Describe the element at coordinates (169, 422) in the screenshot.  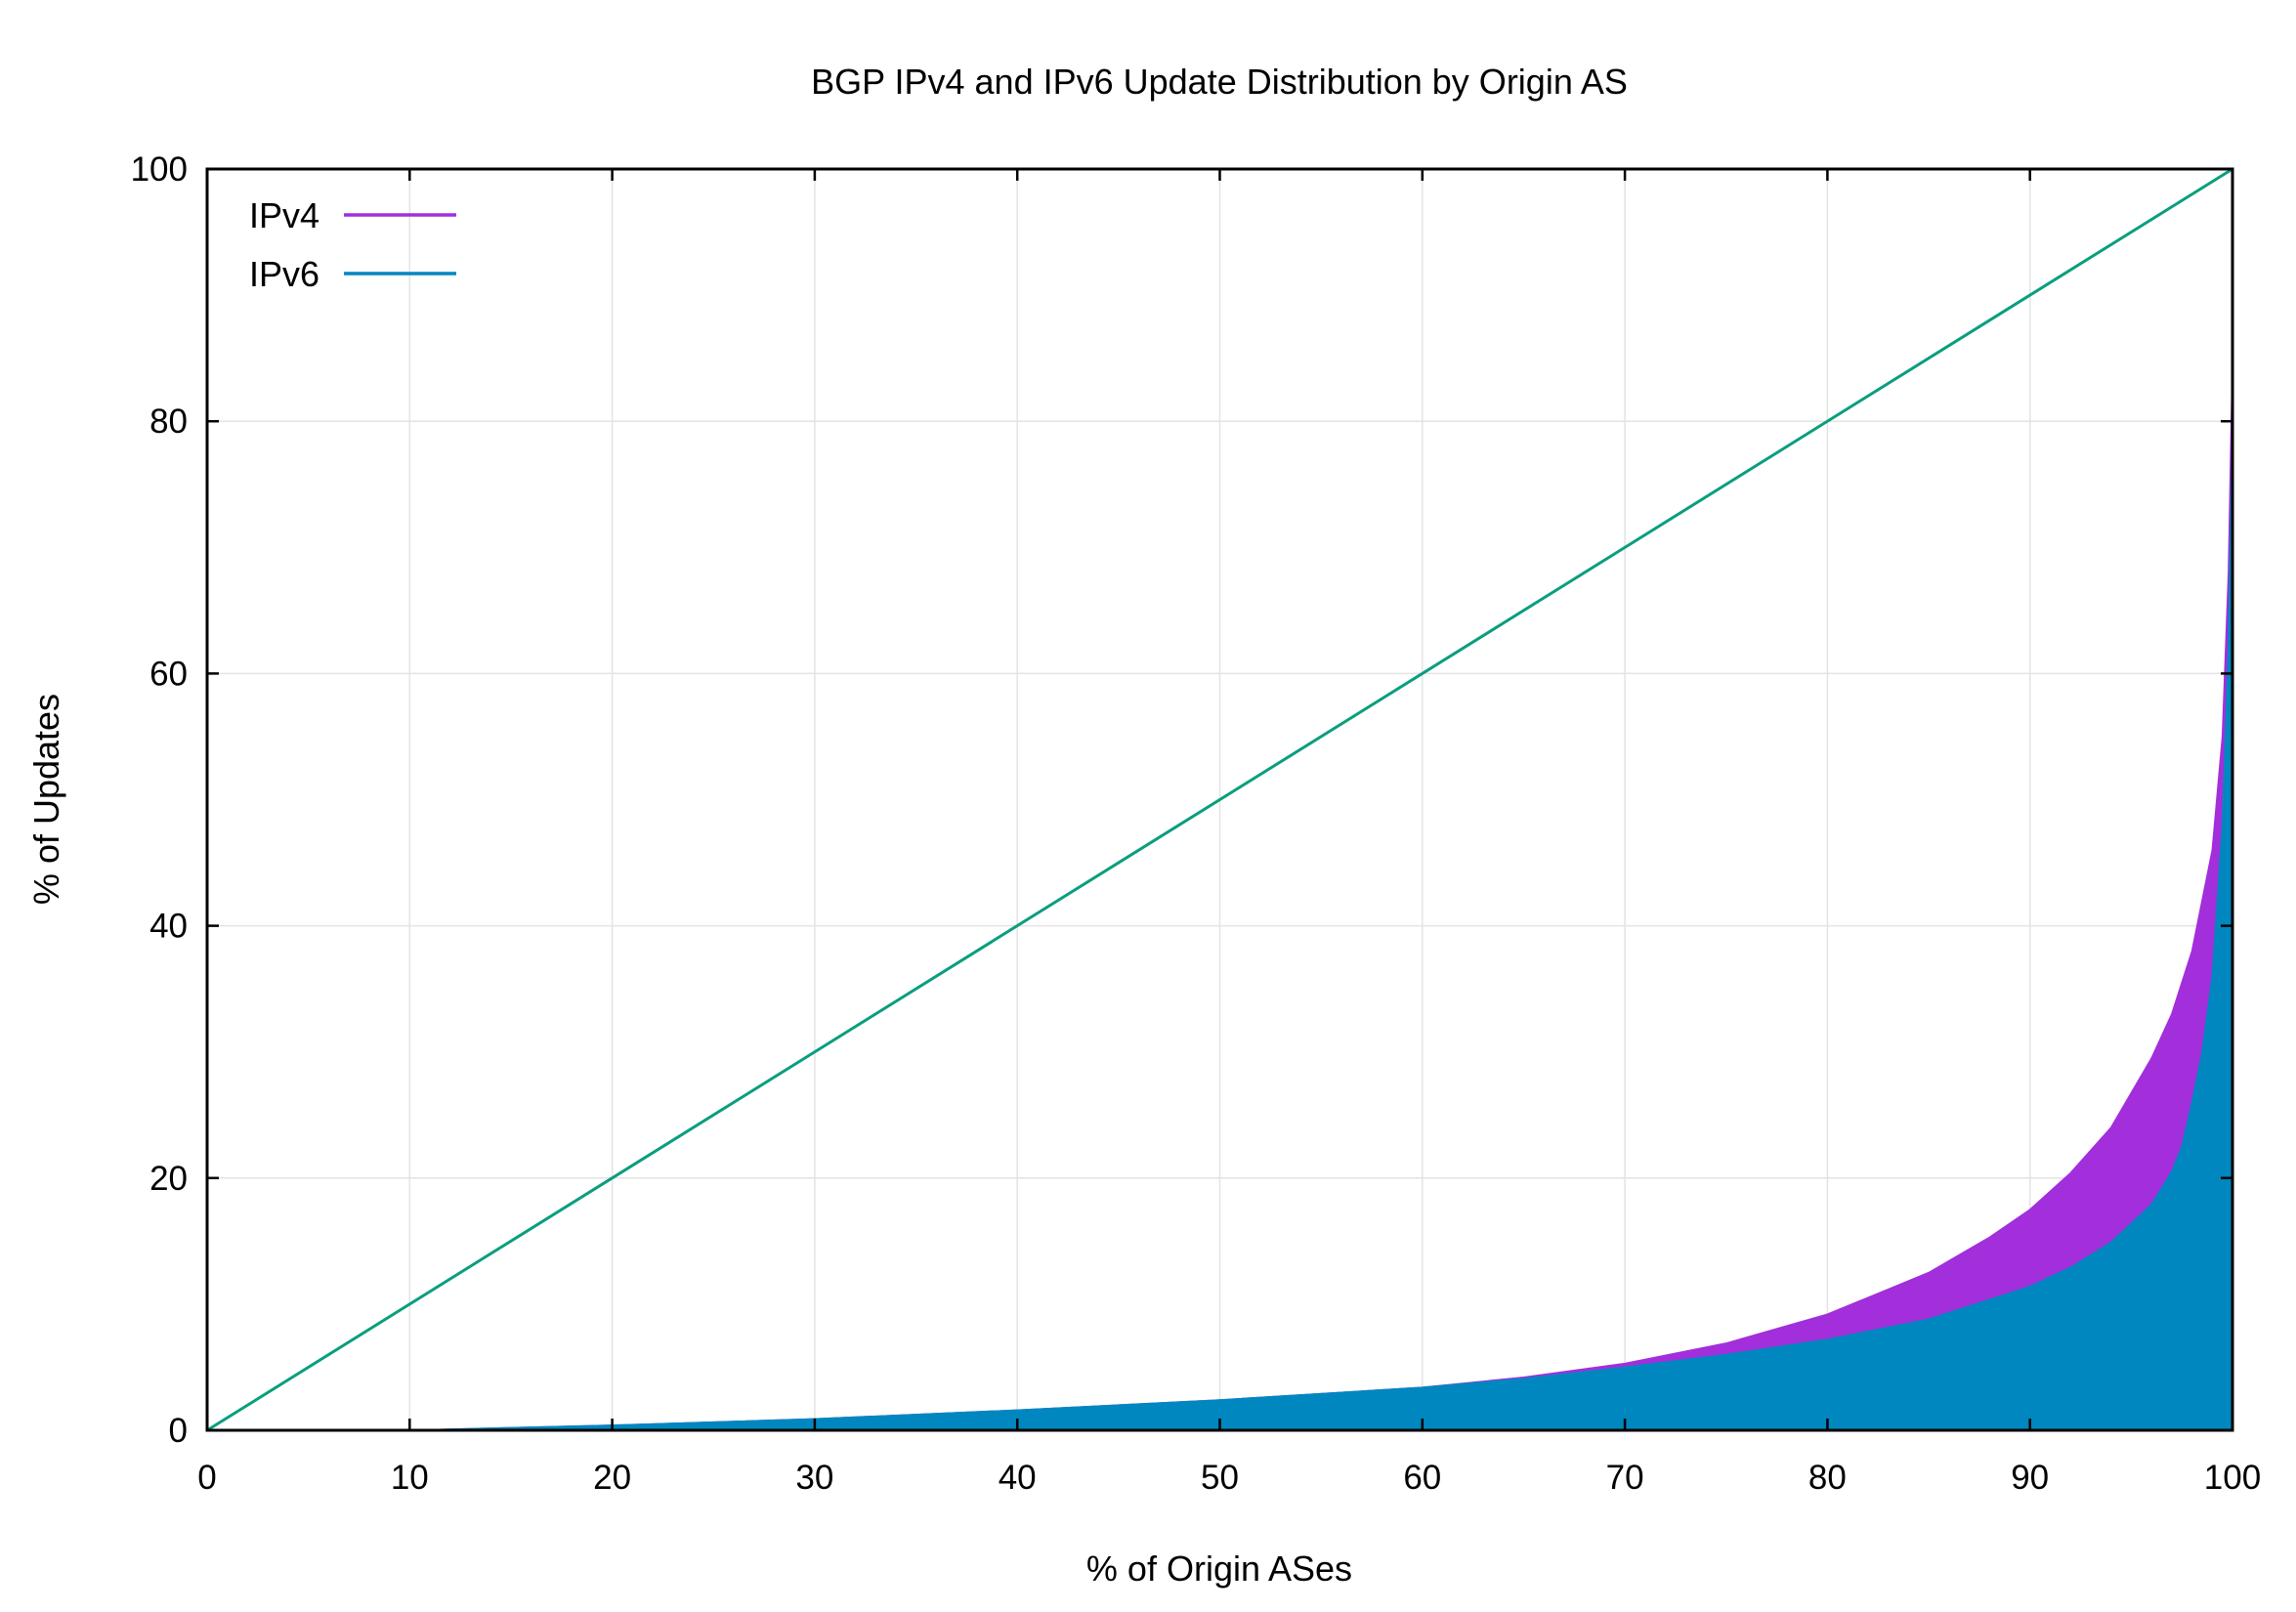
I see `y-tick-label: 80` at that location.